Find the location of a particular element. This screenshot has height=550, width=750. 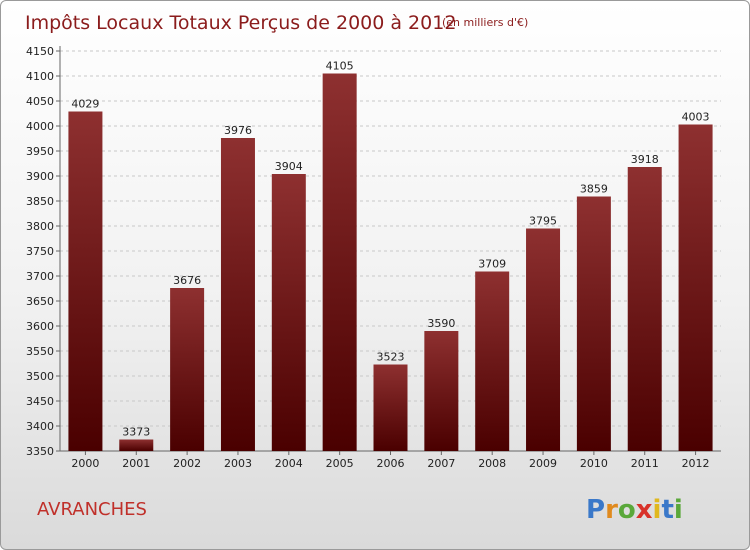

y-tick-label: 4000 is located at coordinates (40, 126).